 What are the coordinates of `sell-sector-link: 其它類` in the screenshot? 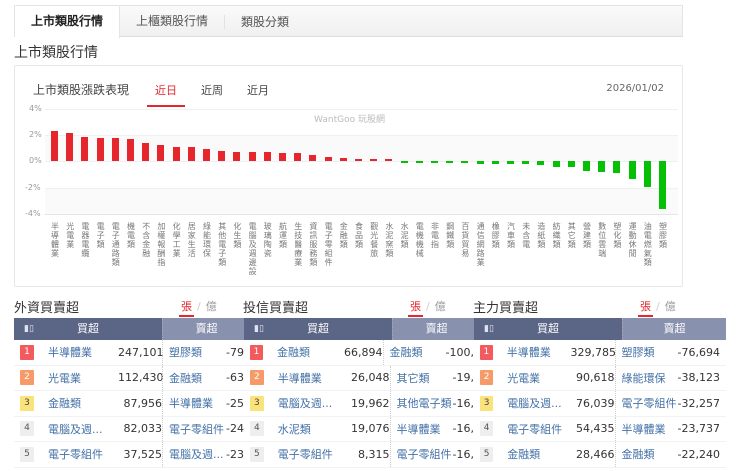 It's located at (413, 378).